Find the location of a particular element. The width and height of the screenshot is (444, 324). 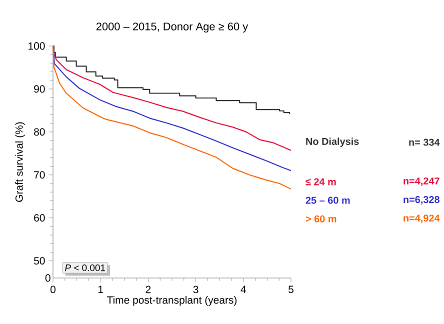

text: n=4,247 is located at coordinates (422, 181).